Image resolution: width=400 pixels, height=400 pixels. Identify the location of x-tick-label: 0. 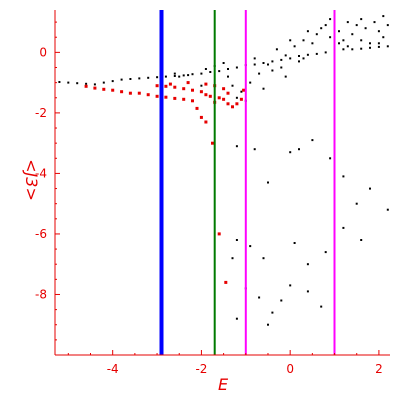
(290, 369).